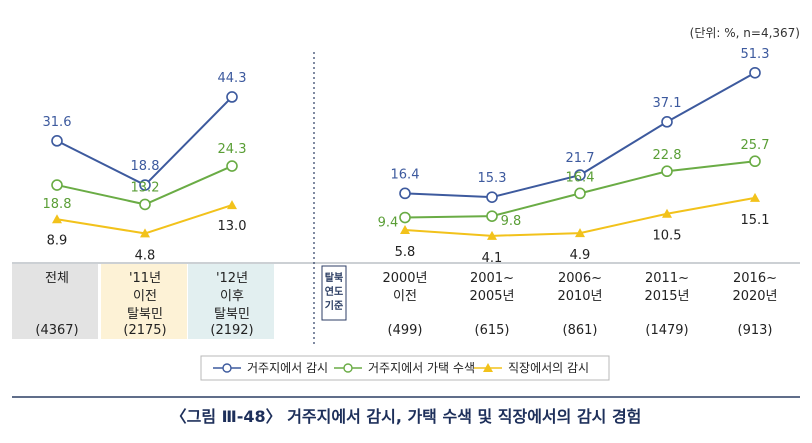 This screenshot has height=443, width=812. Describe the element at coordinates (57, 240) in the screenshot. I see `data-label-workplace-surveillance: 8.9` at that location.